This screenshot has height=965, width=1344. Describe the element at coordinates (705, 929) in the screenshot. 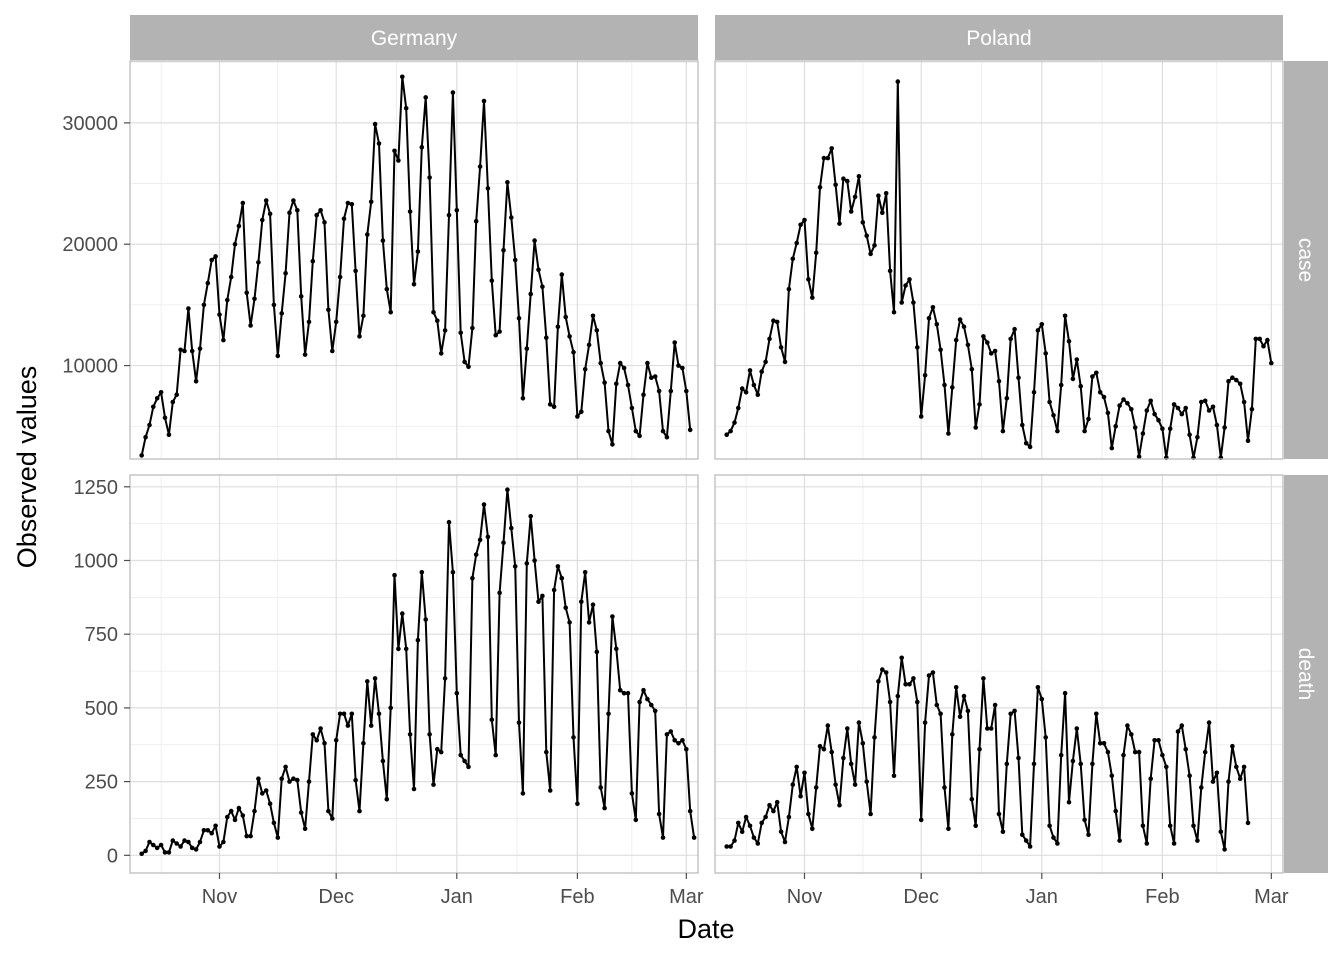

I see `x-axis-title: Date` at that location.